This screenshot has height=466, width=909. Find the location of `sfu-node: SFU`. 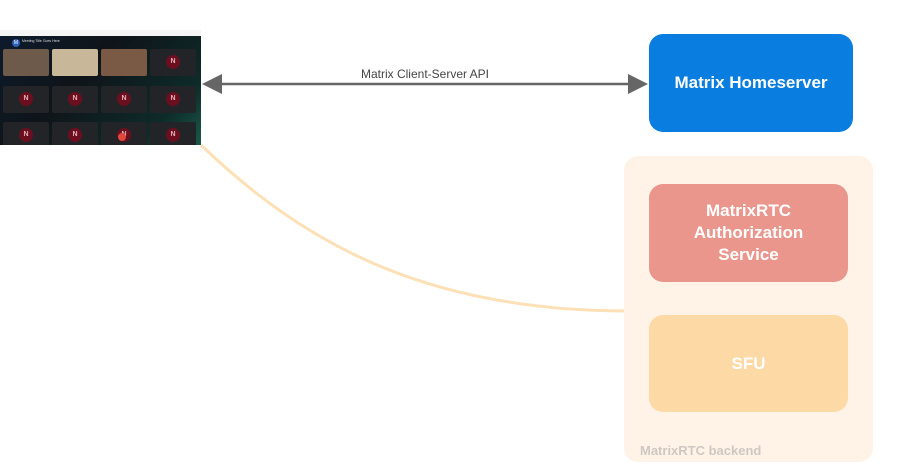

sfu-node: SFU is located at coordinates (748, 363).